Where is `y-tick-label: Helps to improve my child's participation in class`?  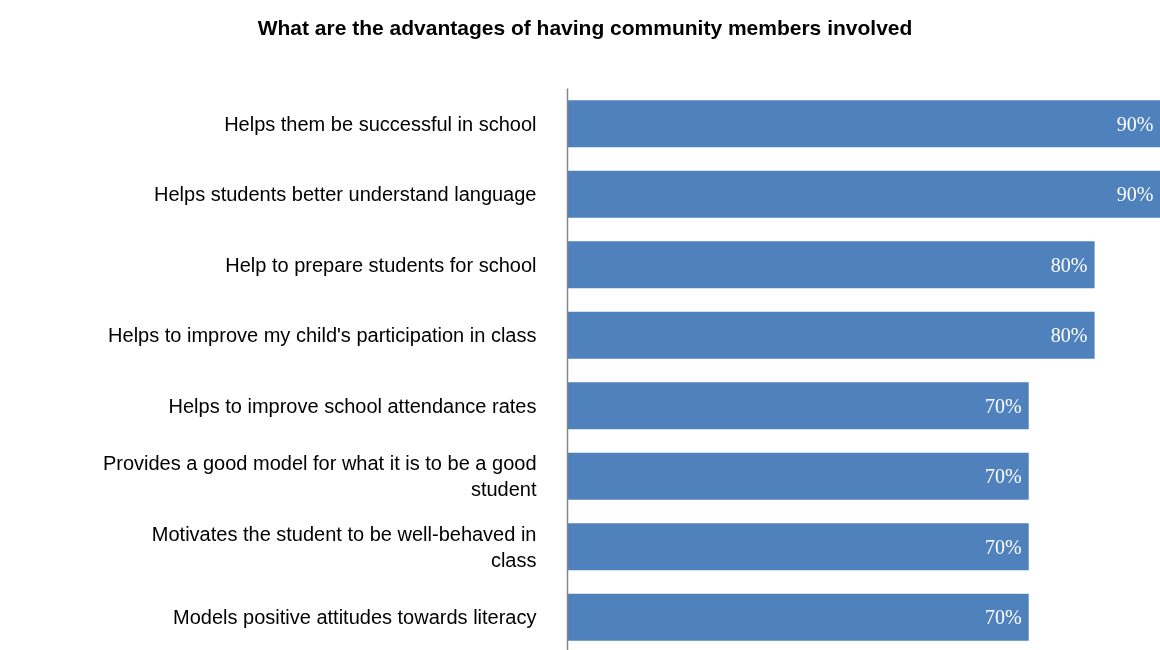 y-tick-label: Helps to improve my child's participation in class is located at coordinates (322, 335).